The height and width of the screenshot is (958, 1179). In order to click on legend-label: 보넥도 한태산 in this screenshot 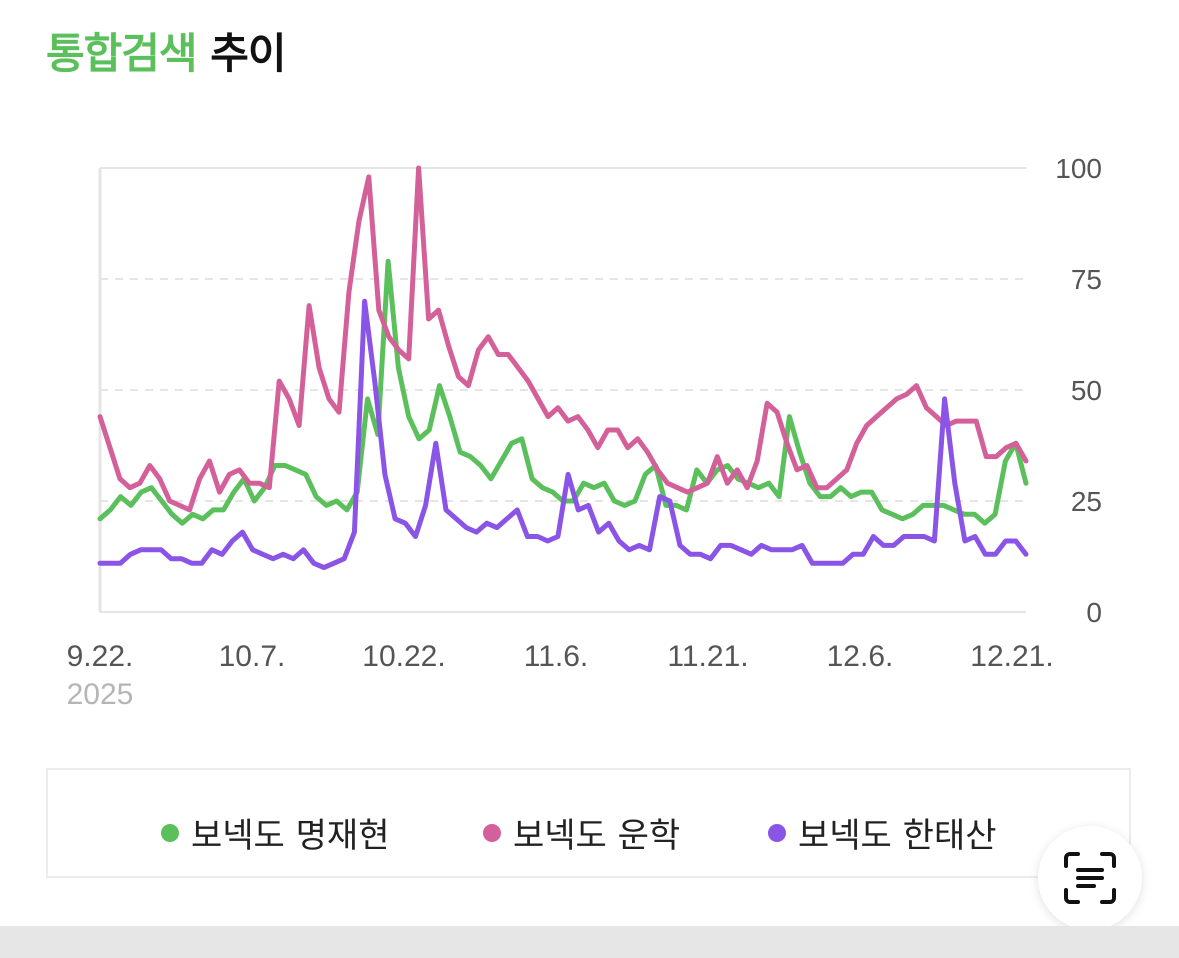, I will do `click(897, 836)`.